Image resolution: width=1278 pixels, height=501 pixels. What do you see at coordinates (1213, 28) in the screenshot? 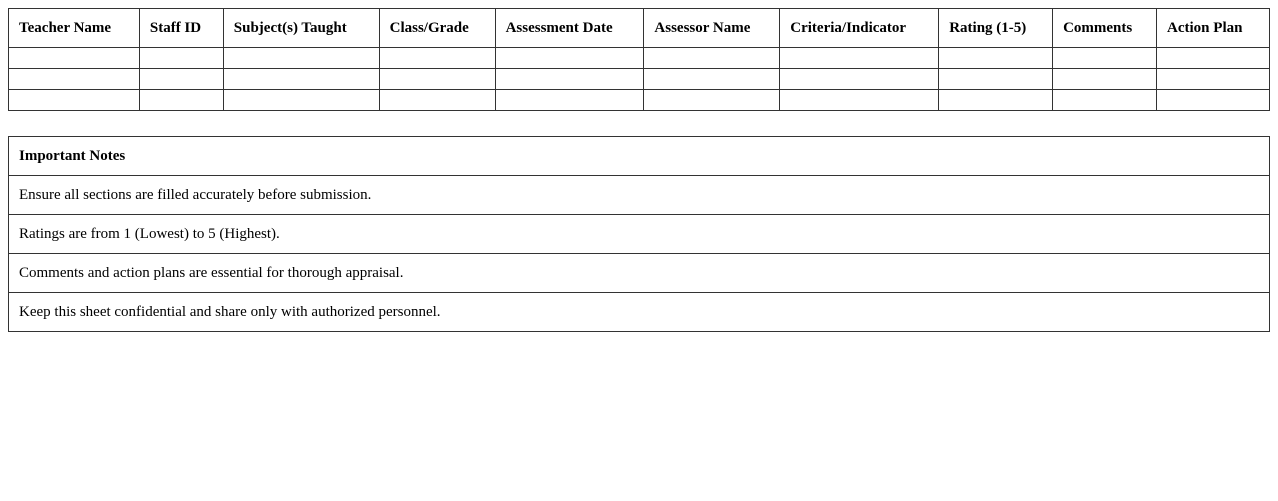
I see `column-header: Action Plan` at bounding box center [1213, 28].